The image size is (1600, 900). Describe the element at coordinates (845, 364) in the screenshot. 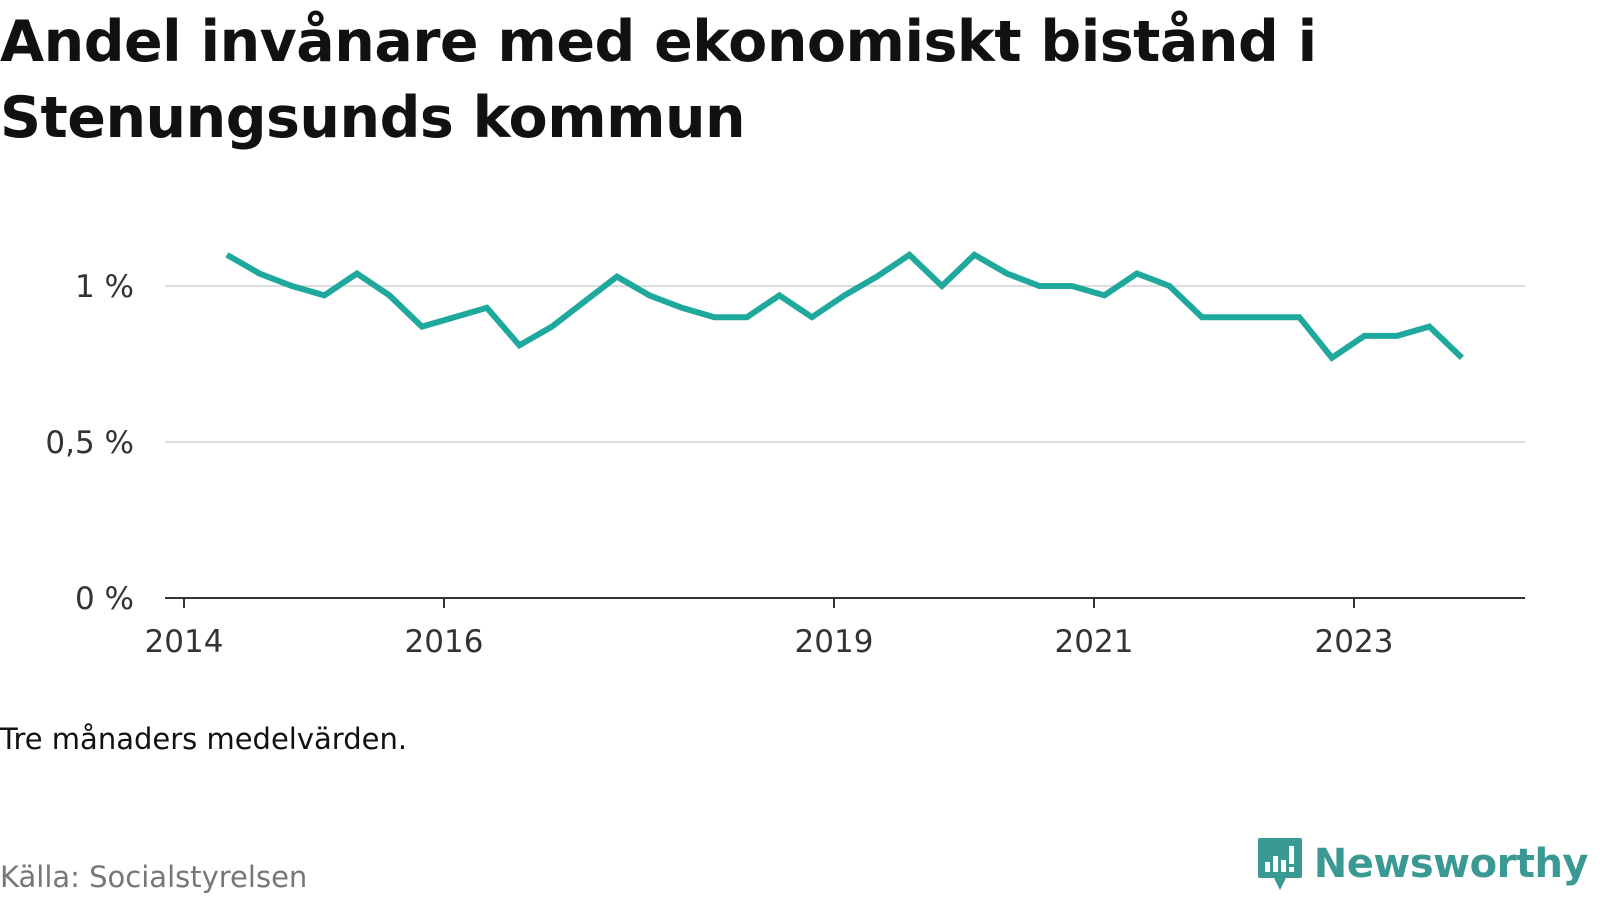

I see `gridlines` at that location.